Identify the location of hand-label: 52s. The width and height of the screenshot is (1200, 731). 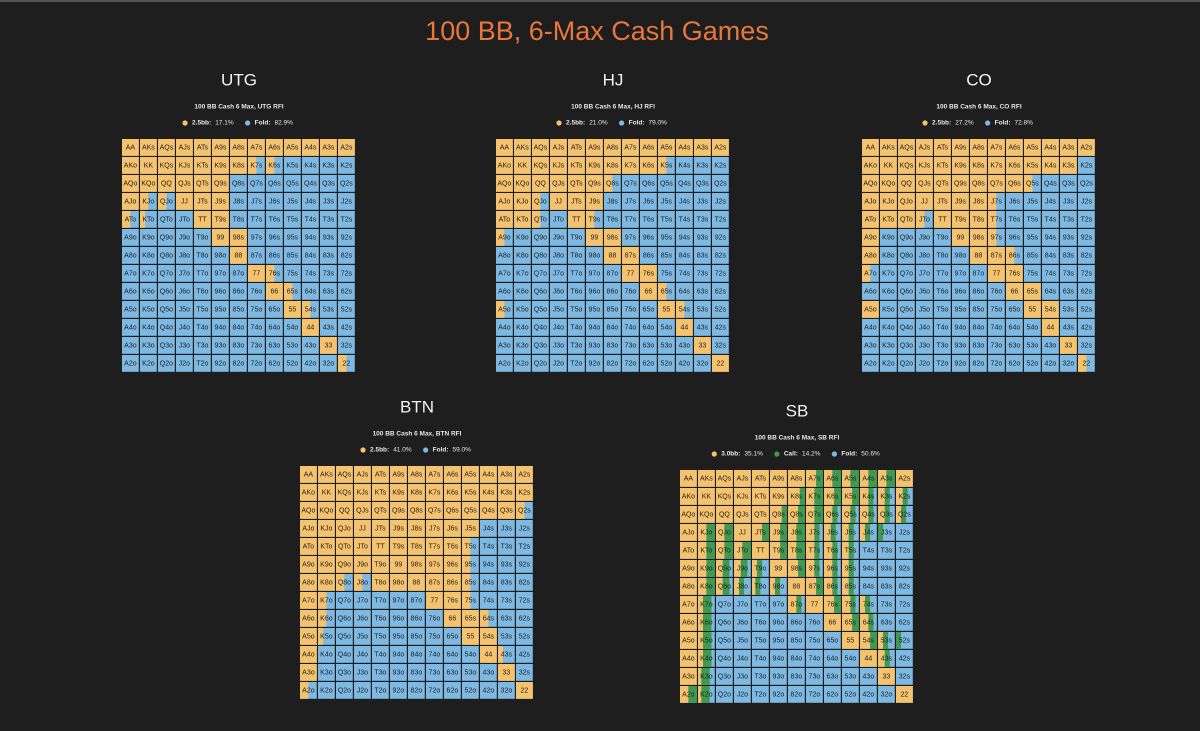
(347, 310).